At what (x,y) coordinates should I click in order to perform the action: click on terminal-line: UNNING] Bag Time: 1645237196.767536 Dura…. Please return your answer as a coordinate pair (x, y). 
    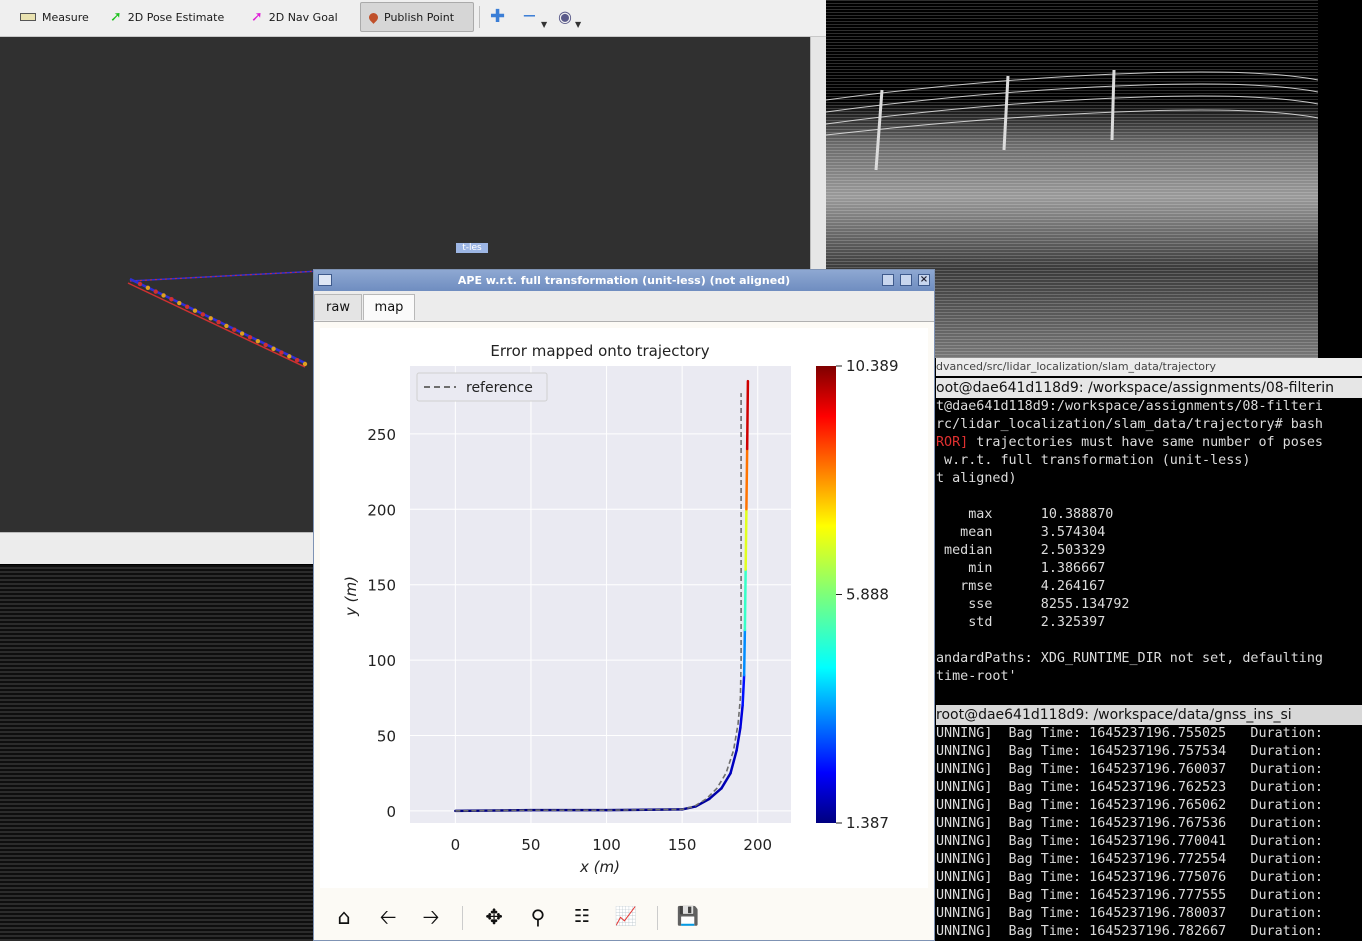
    Looking at the image, I should click on (1129, 823).